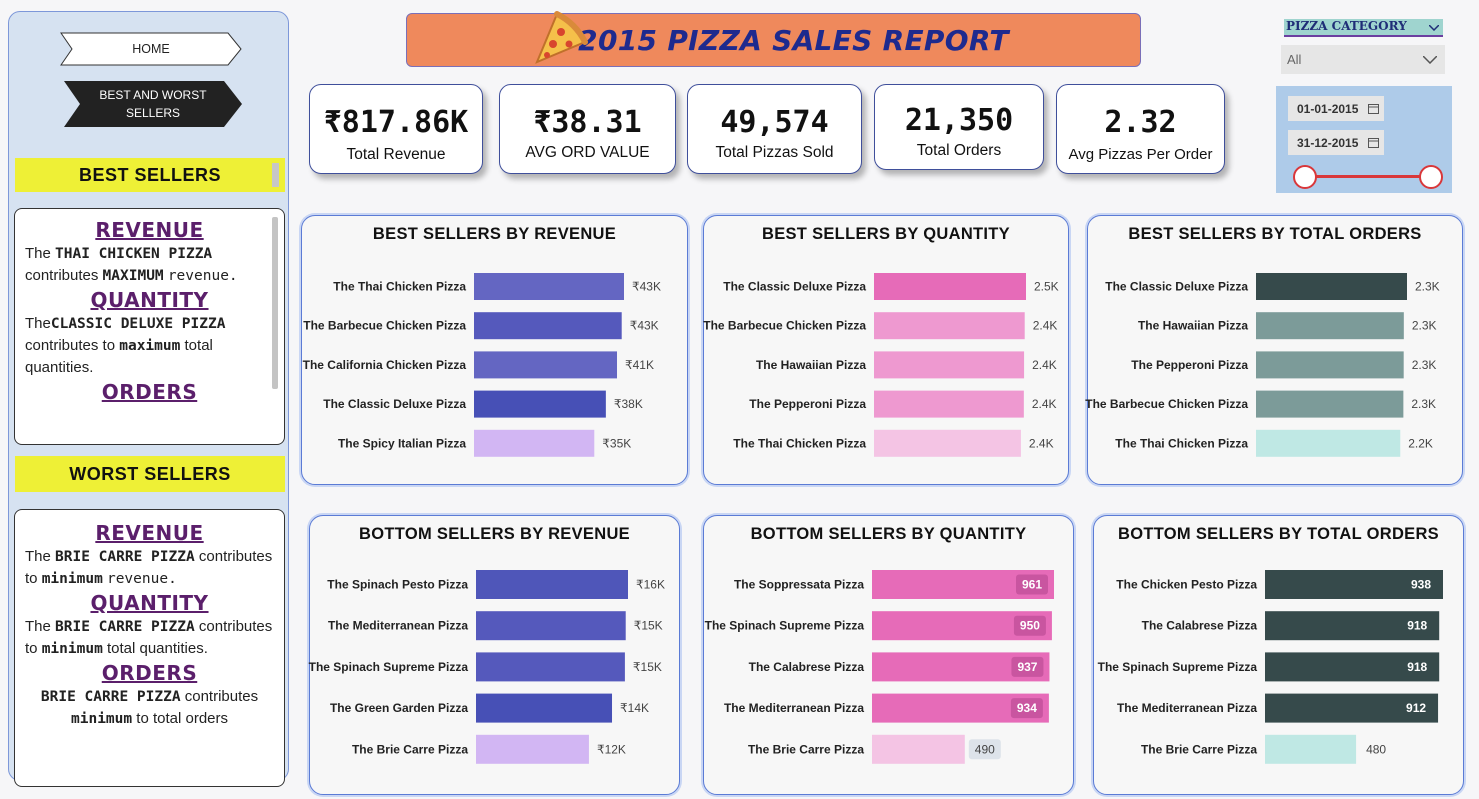 This screenshot has height=799, width=1479. I want to click on data-label: ₹43K, so click(646, 287).